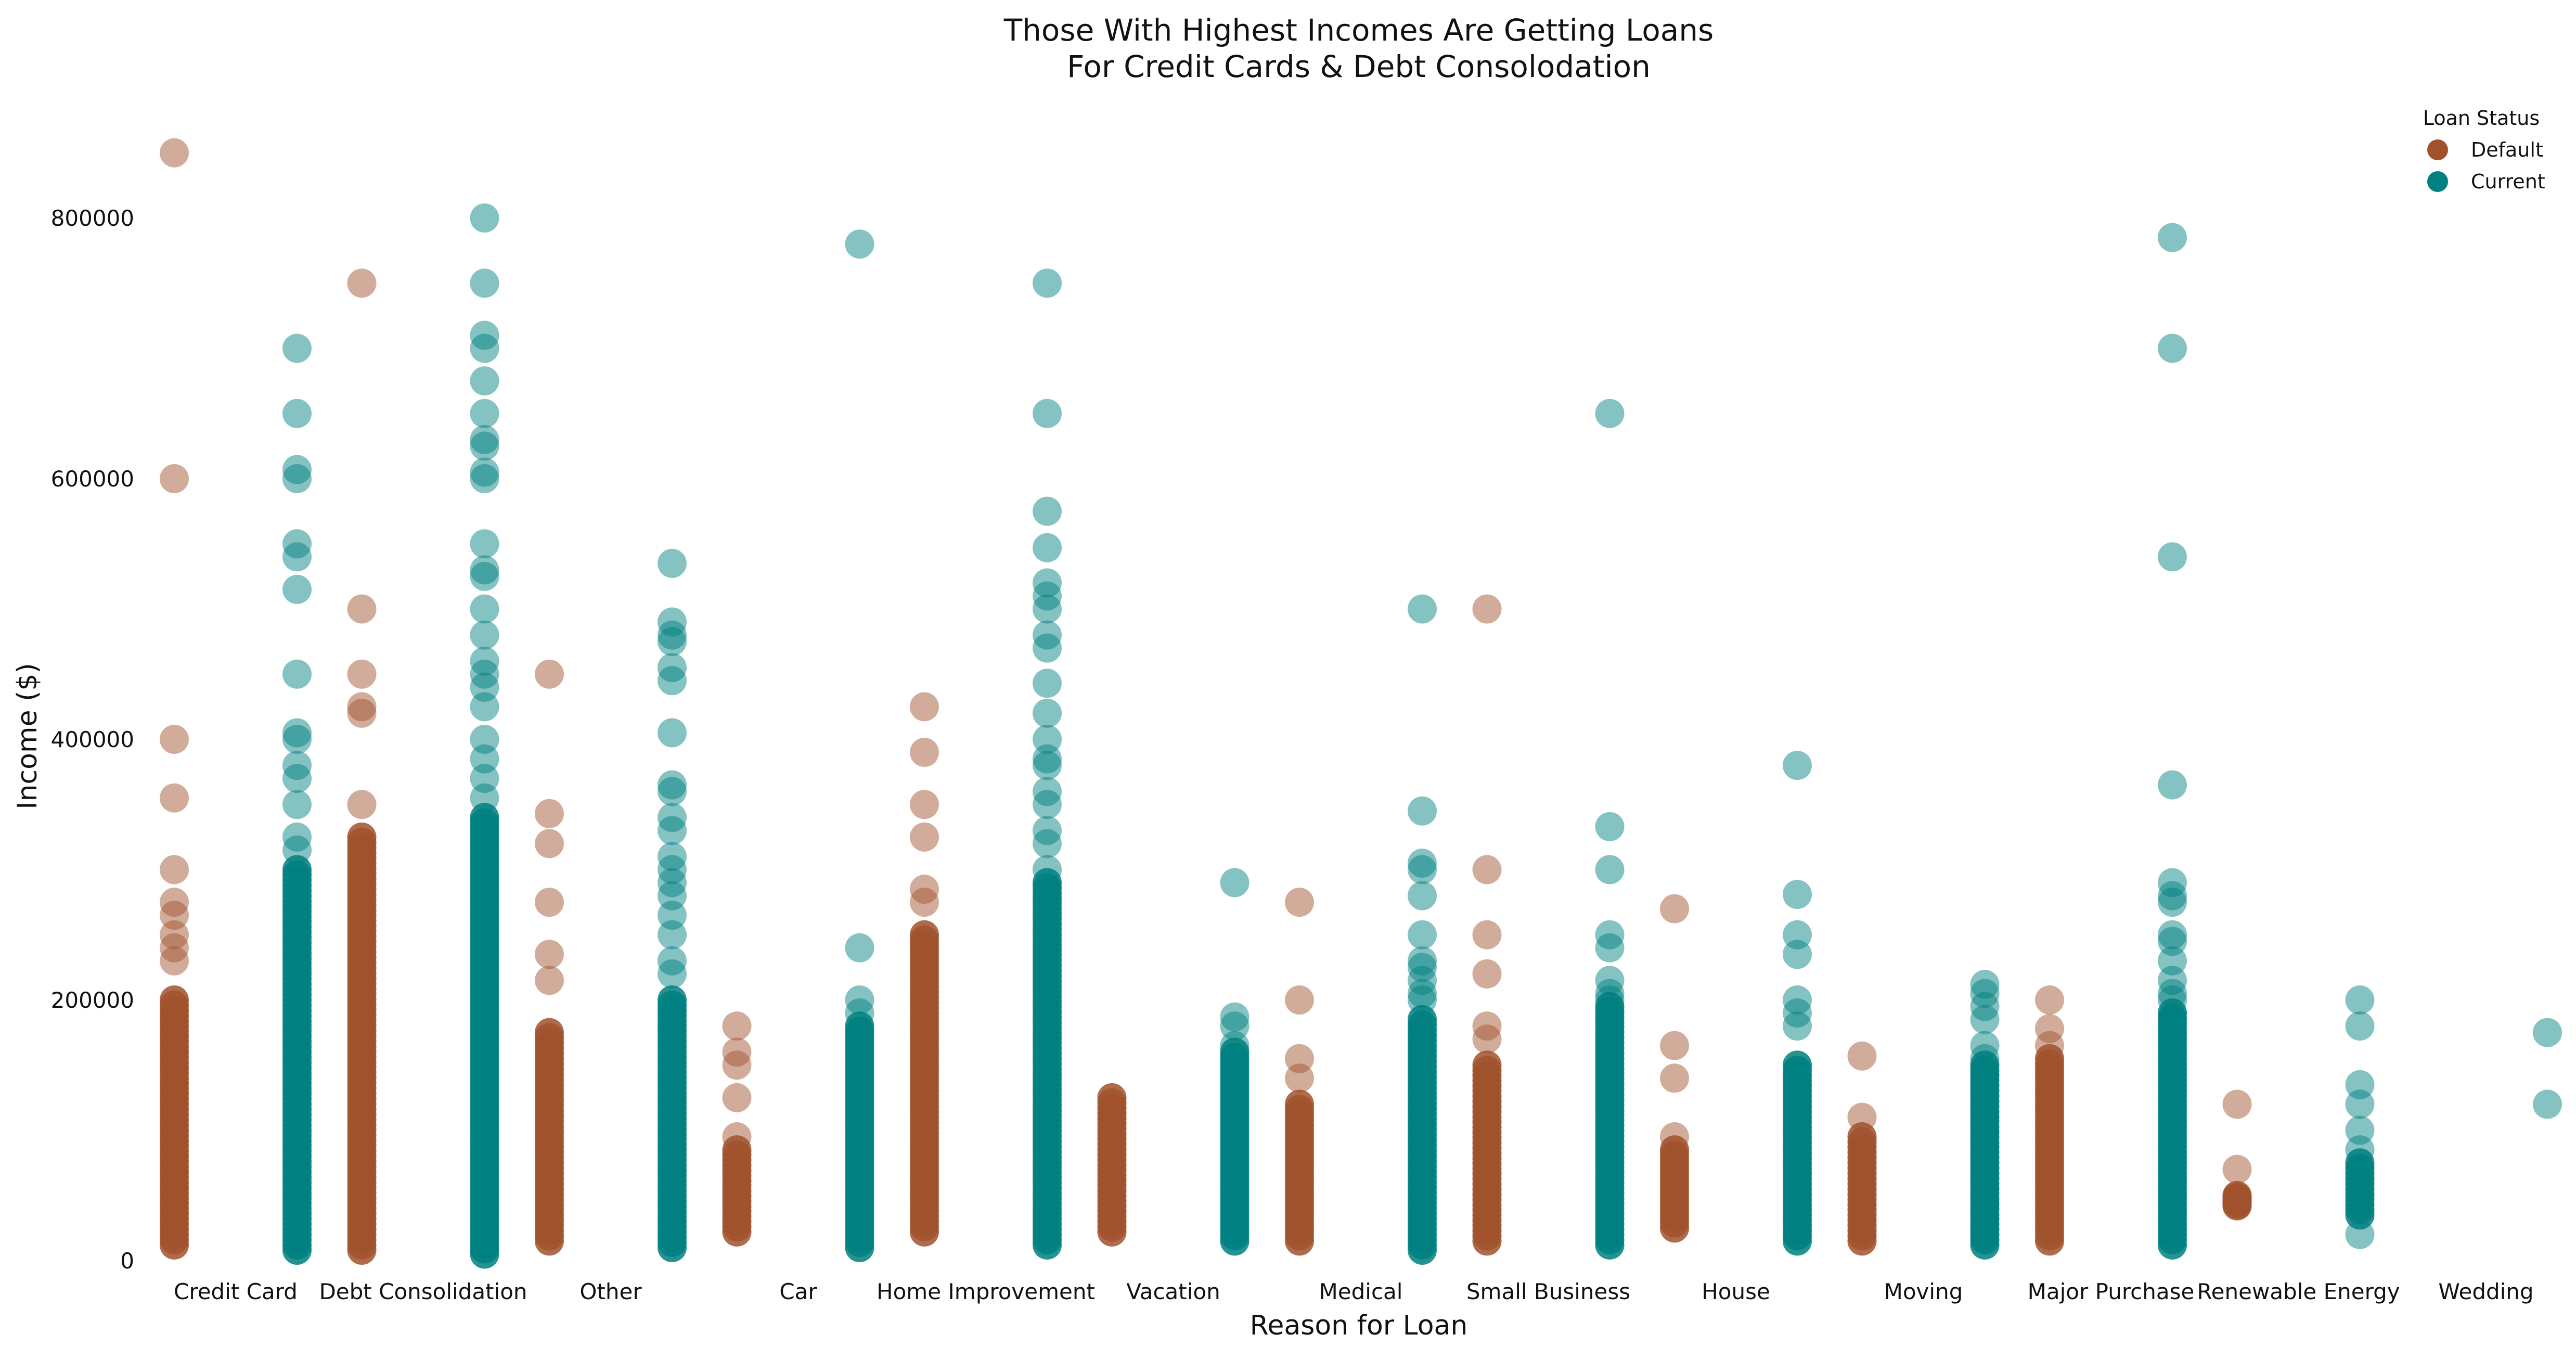 The image size is (2576, 1347). I want to click on y-axis-ticks: 0 200000 400000 600000 800000, so click(92, 740).